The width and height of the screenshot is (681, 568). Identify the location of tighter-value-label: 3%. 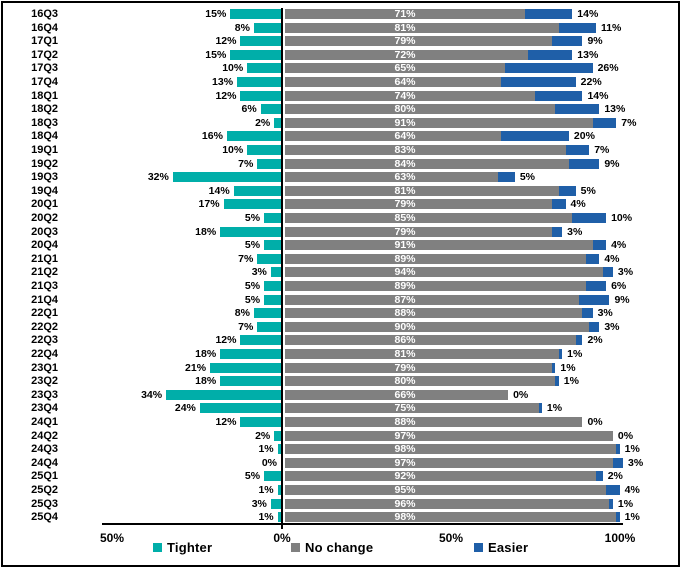
(259, 272).